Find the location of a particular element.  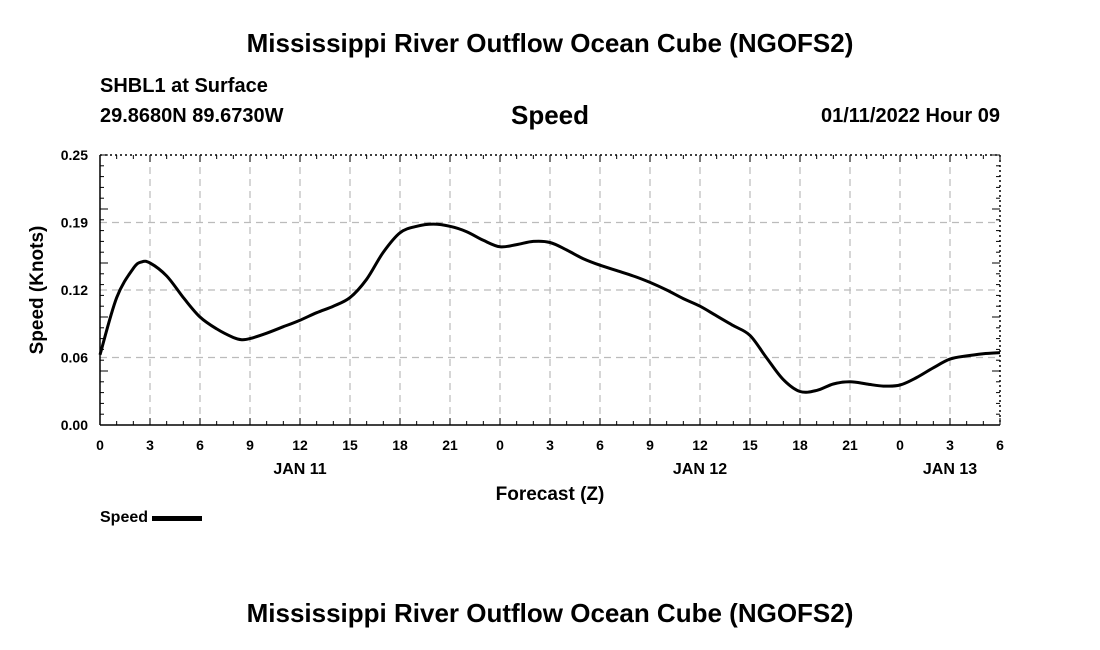

date-label: JAN 12 is located at coordinates (700, 469).